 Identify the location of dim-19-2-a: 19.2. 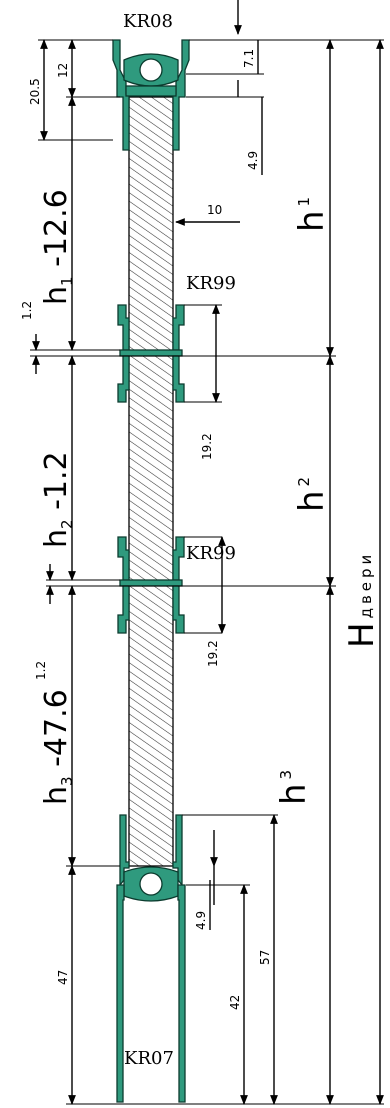
(207, 446).